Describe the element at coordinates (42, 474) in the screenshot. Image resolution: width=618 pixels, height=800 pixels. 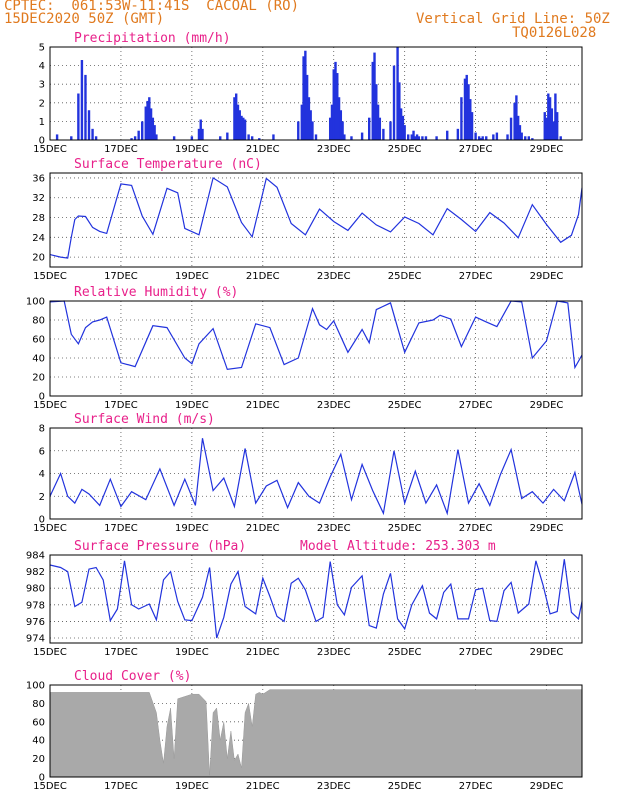
I see `y-tick-label: 4` at that location.